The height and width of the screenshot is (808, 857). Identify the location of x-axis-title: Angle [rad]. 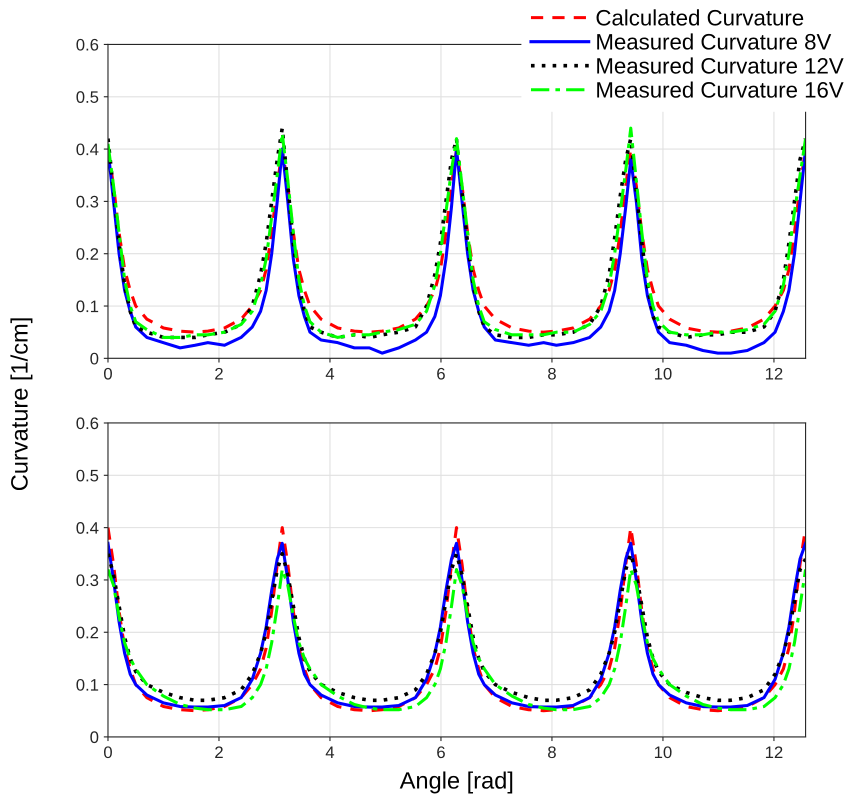
(456, 782).